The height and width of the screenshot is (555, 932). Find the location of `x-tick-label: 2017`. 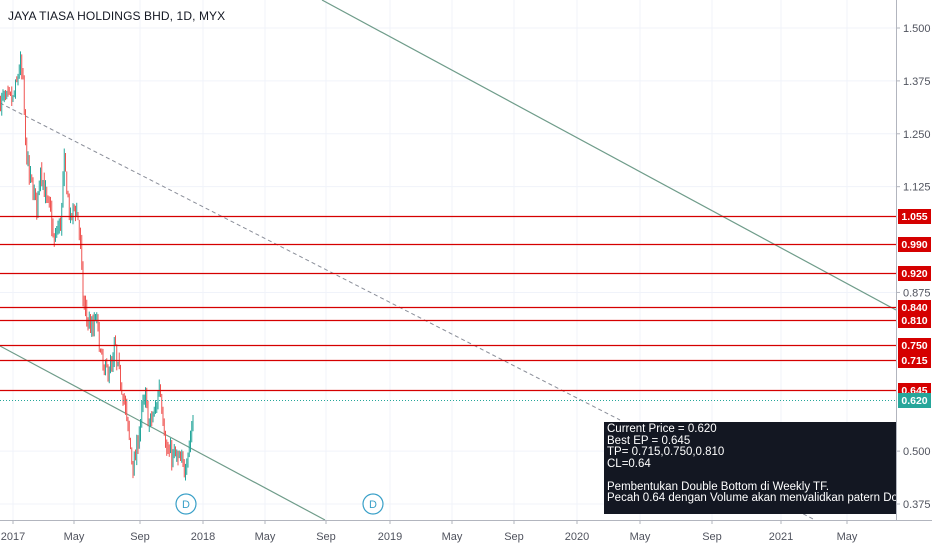

x-tick-label: 2017 is located at coordinates (13, 537).